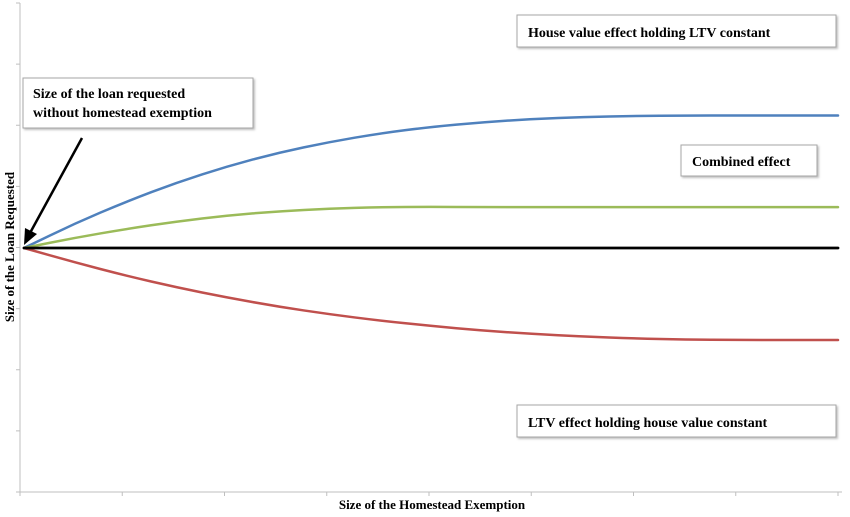 This screenshot has height=517, width=850. I want to click on annotation-house-value: House value effect holding LTV constant, so click(676, 31).